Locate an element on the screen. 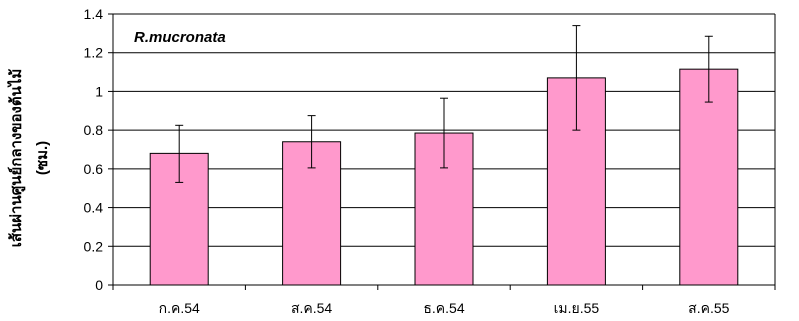 This screenshot has width=799, height=321. y-axis-label: เส้นผ่านศูนย์กลางของต้นไม้ is located at coordinates (16, 158).